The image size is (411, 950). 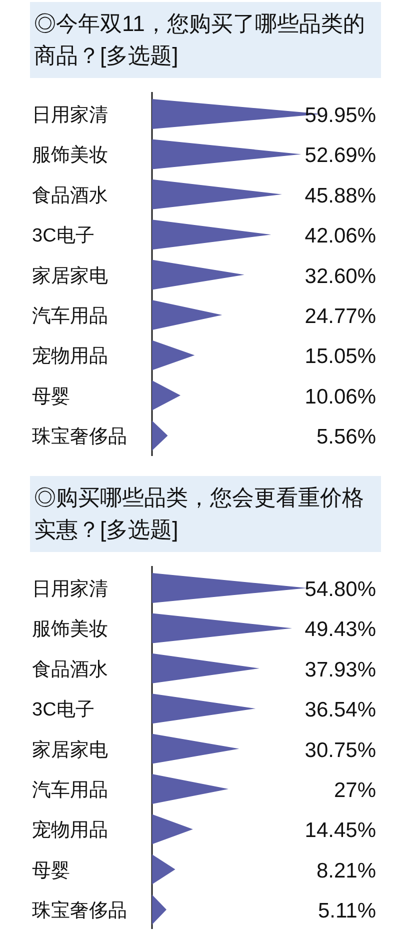 I want to click on data-label: 32.60%, so click(x=340, y=276).